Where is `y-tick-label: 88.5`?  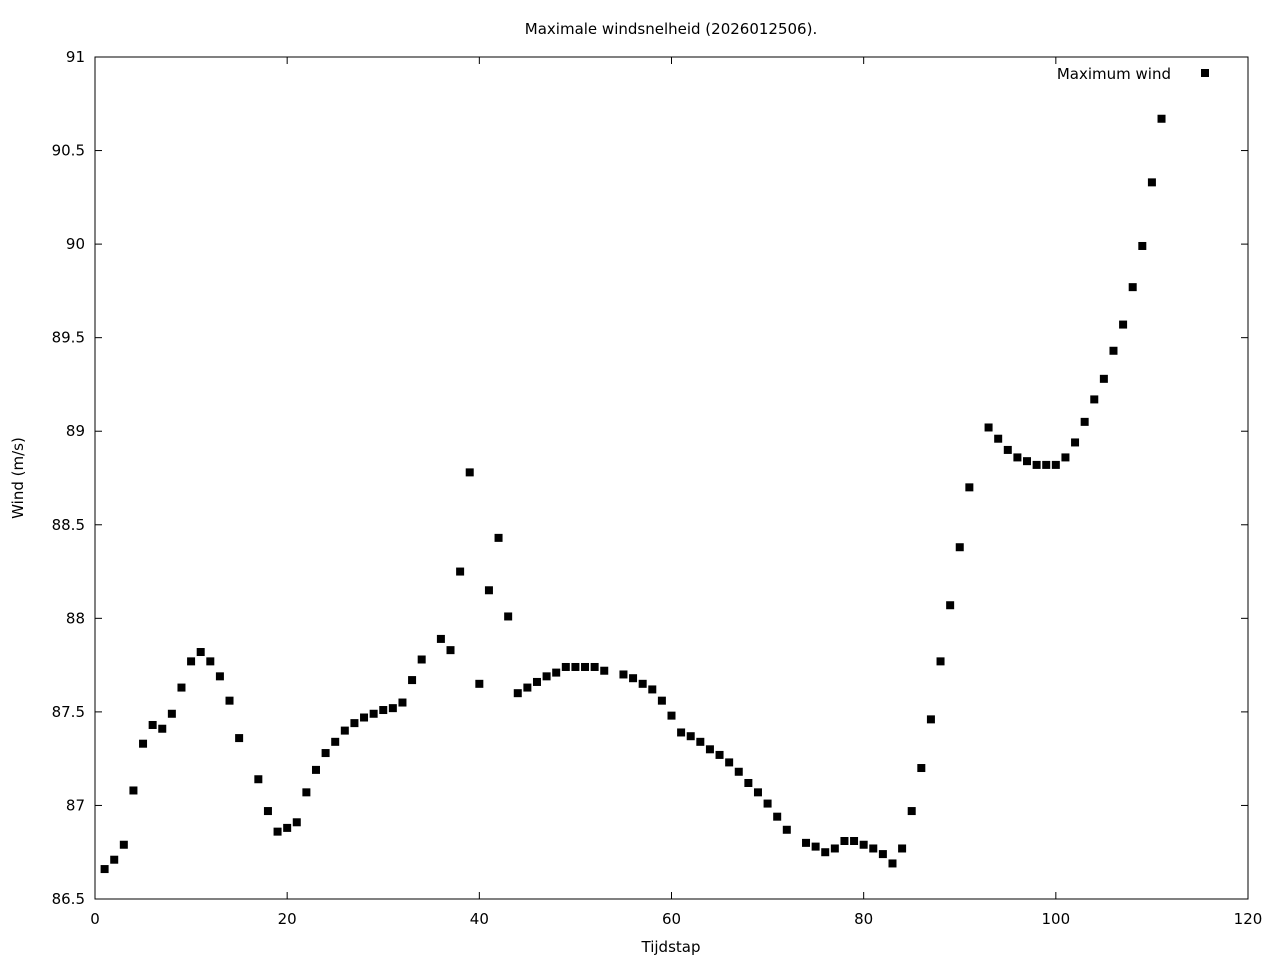
y-tick-label: 88.5 is located at coordinates (68, 525).